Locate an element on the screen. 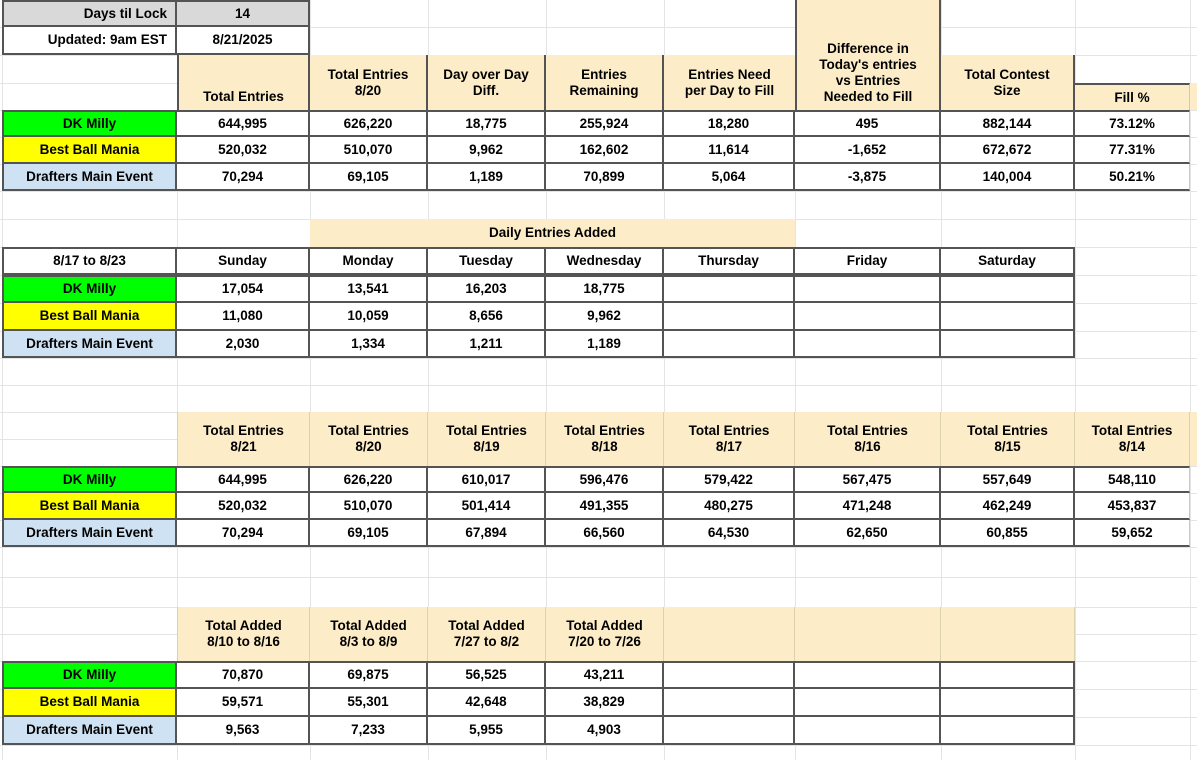 Image resolution: width=1197 pixels, height=760 pixels. t4-header-total-added-7-20-to-7-26: Total Added 7/20 to 7/26 is located at coordinates (605, 634).